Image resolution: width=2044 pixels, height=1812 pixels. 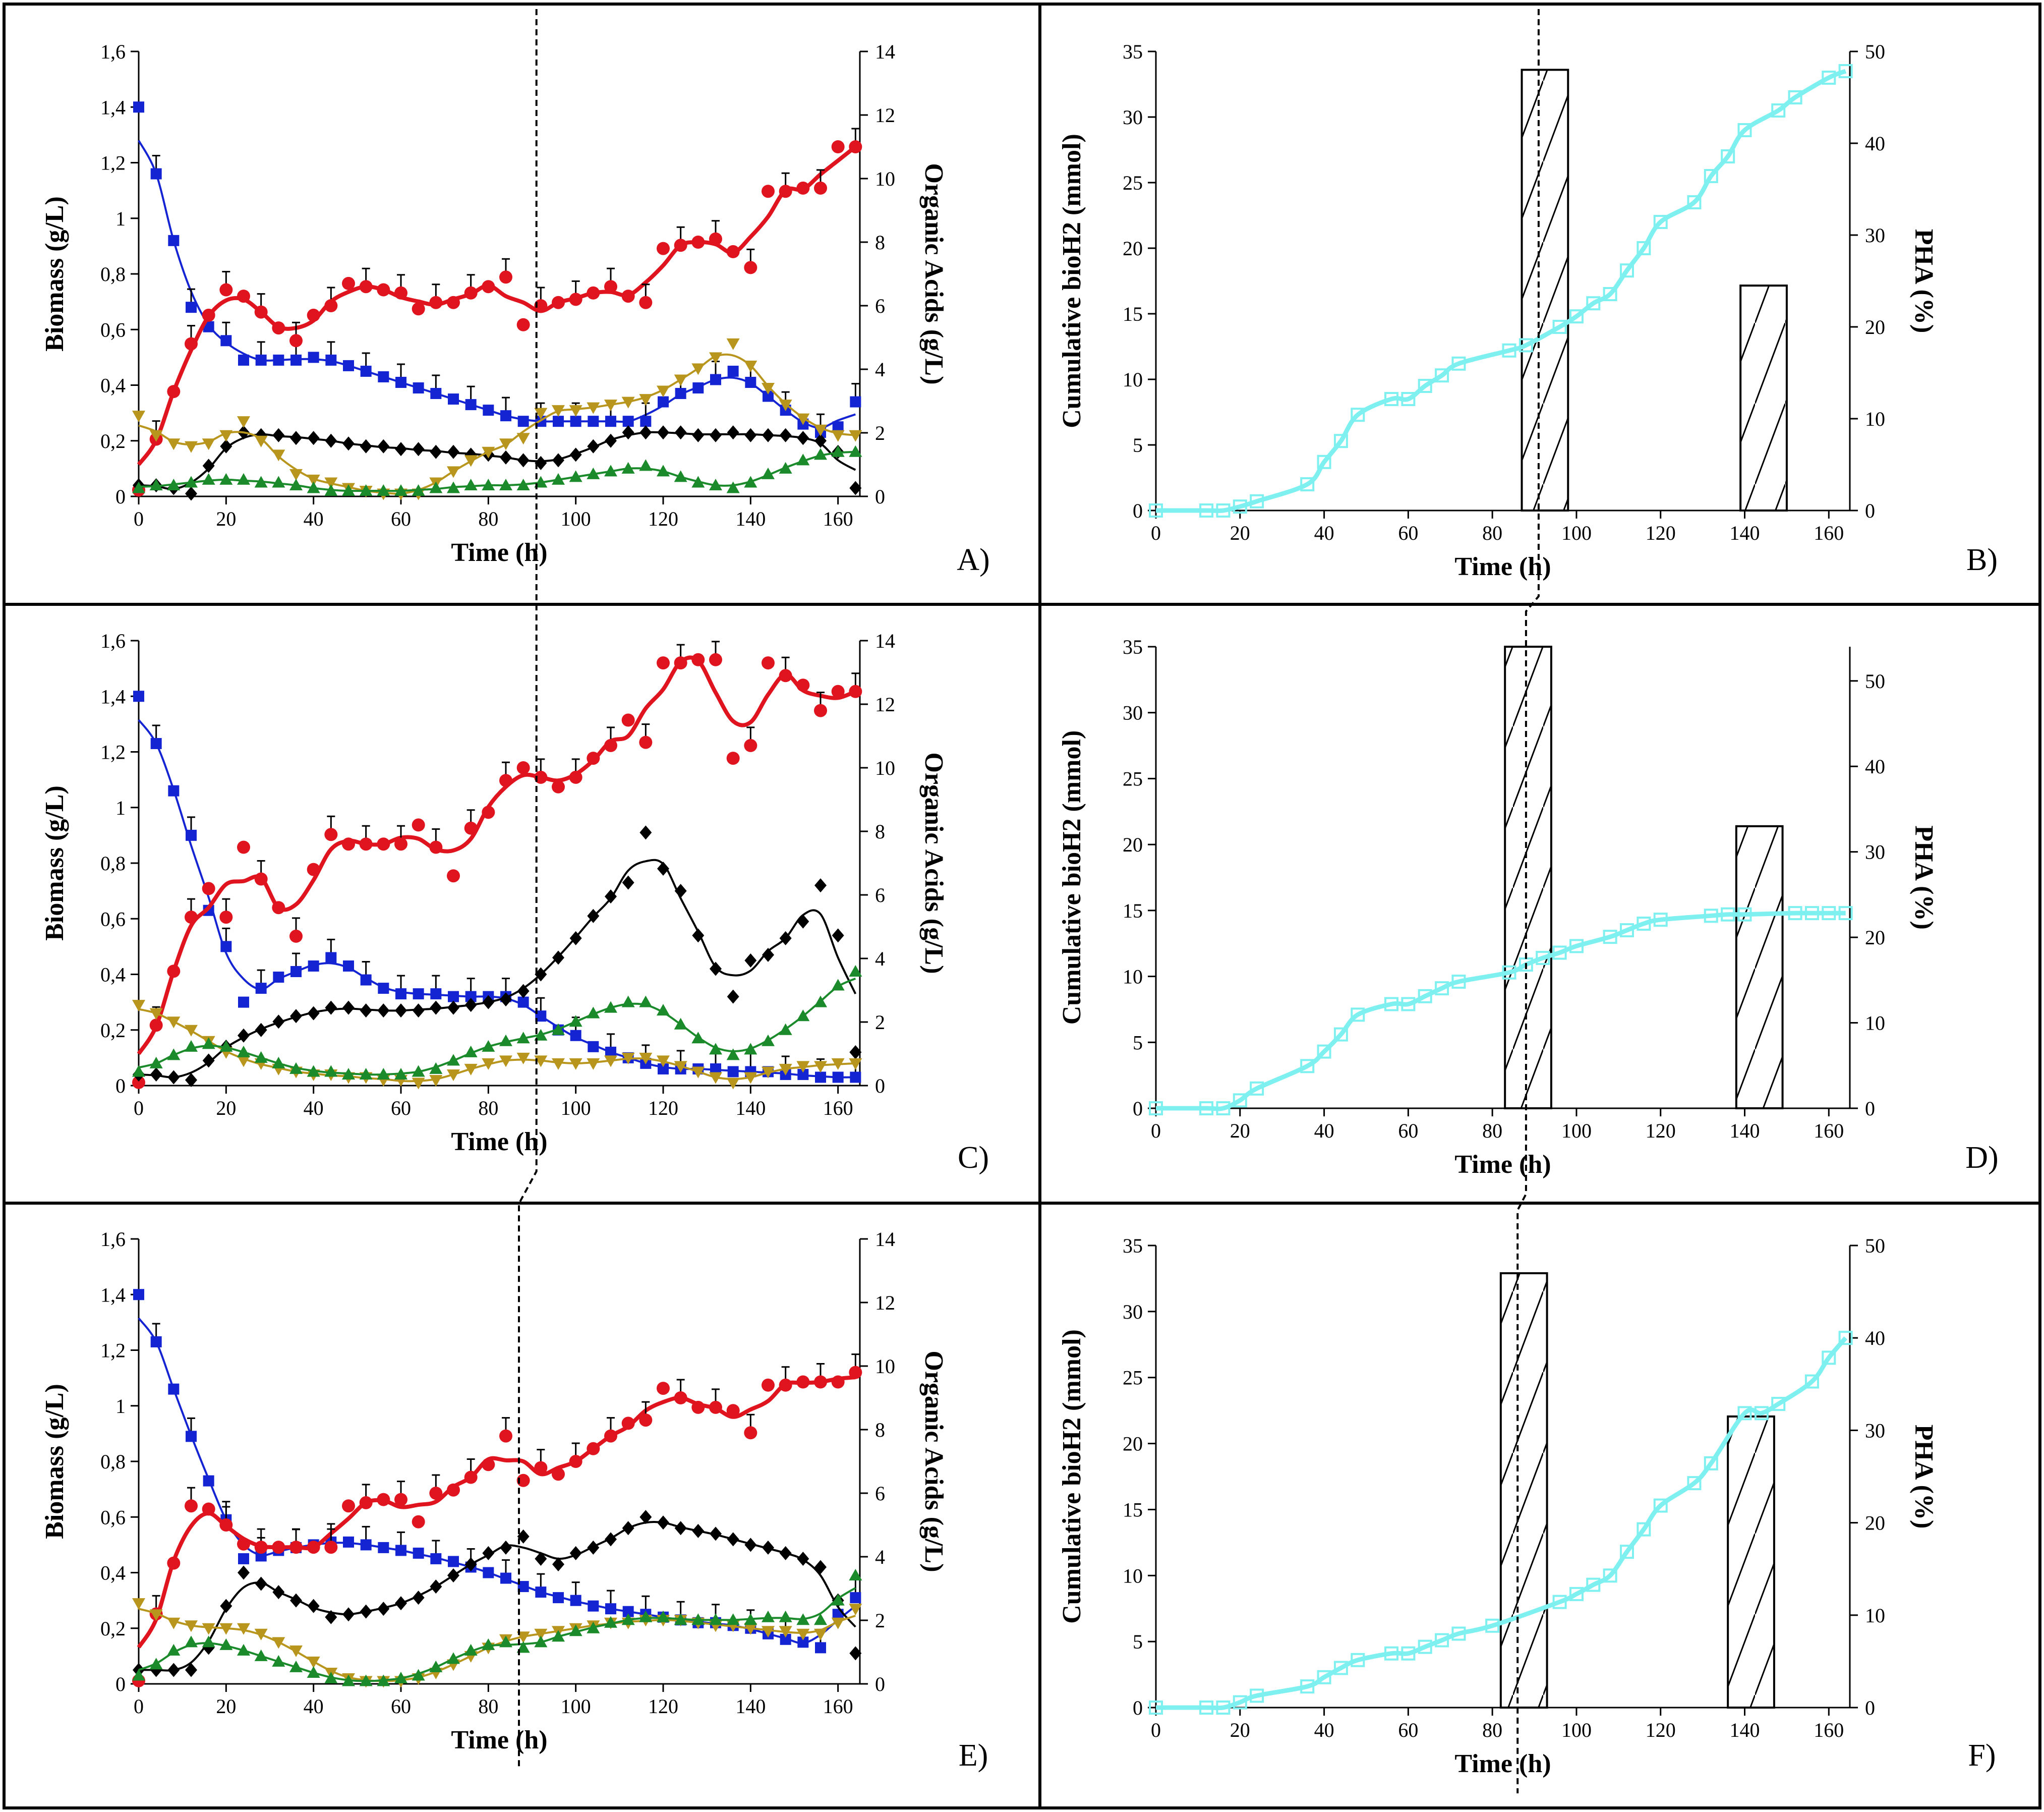 What do you see at coordinates (933, 863) in the screenshot?
I see `y2-axis-title: Organic Acids (g/L)` at bounding box center [933, 863].